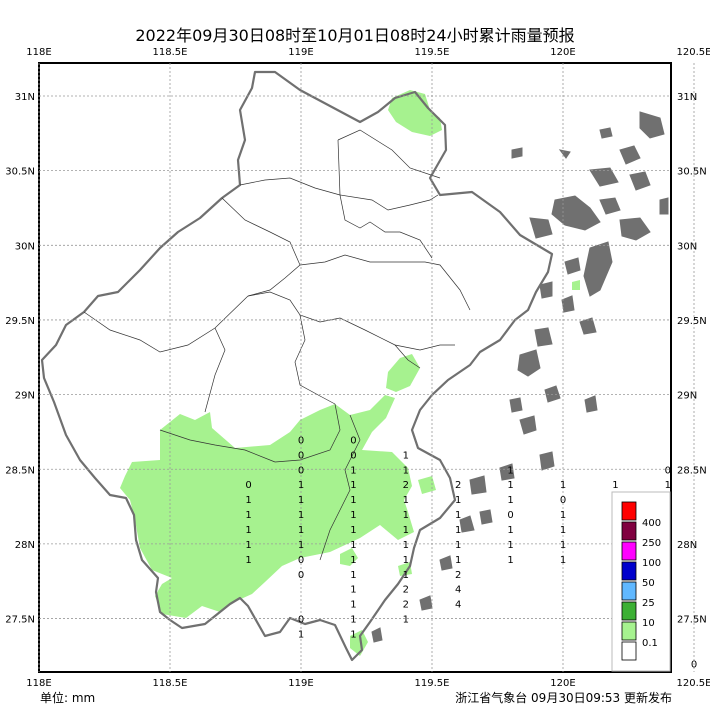 The width and height of the screenshot is (710, 710). I want to click on lon-tick-bottom: 118E, so click(38, 683).